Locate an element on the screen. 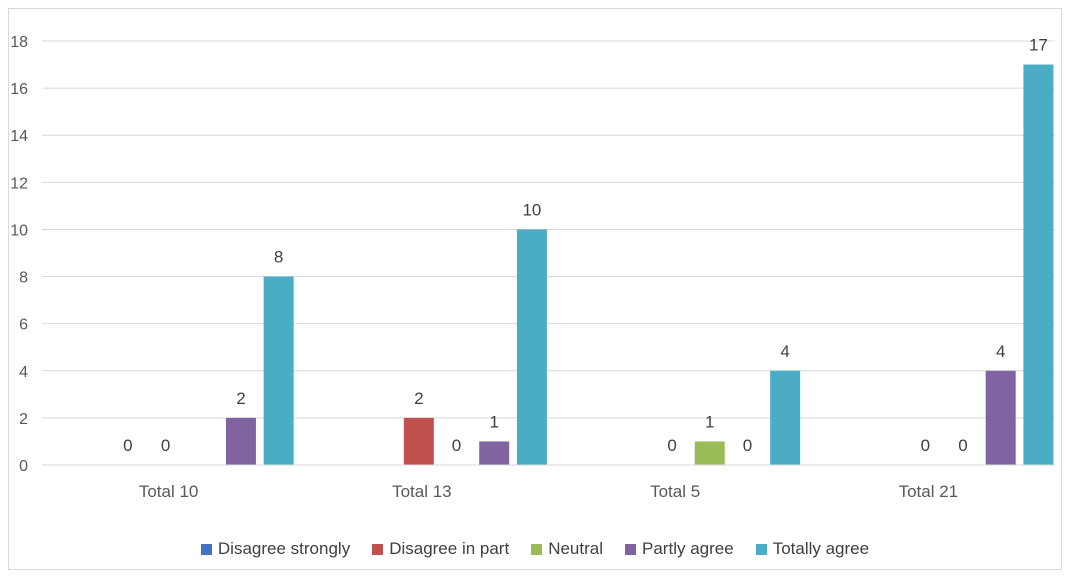 Image resolution: width=1070 pixels, height=578 pixels. legend-item: Disagree strongly is located at coordinates (275, 549).